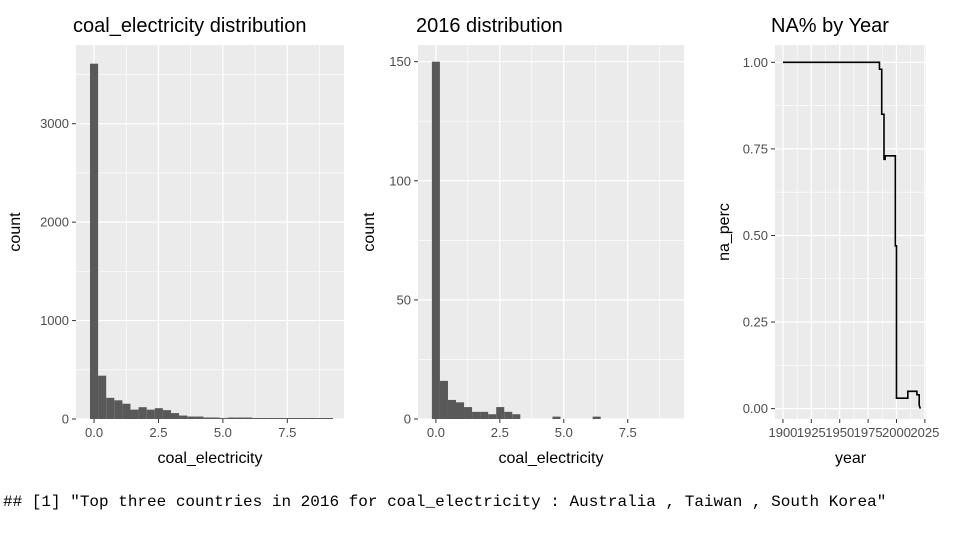 This screenshot has width=976, height=535. What do you see at coordinates (755, 148) in the screenshot?
I see `y-tick-label: 0.75` at bounding box center [755, 148].